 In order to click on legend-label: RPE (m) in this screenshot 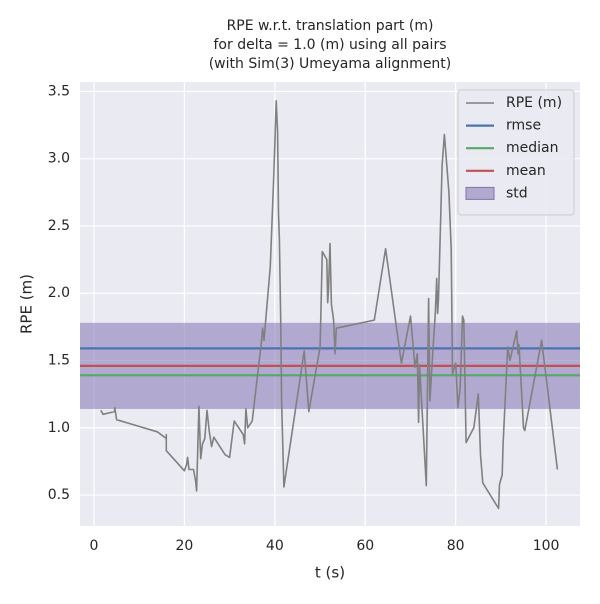, I will do `click(534, 103)`.